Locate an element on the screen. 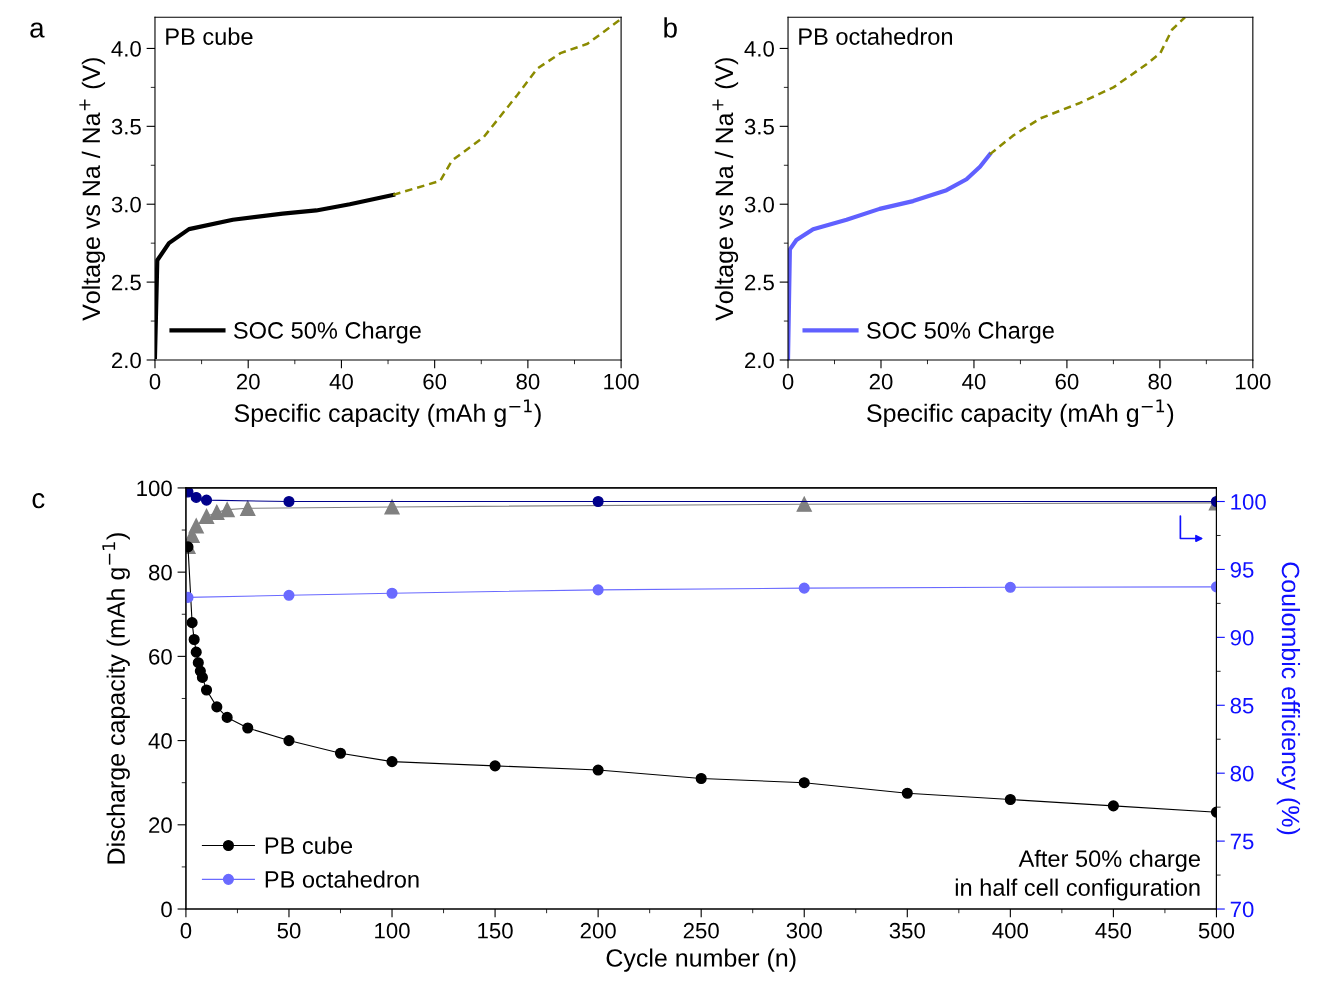 This screenshot has height=1005, width=1328. legend-label: PB octahedron is located at coordinates (342, 879).